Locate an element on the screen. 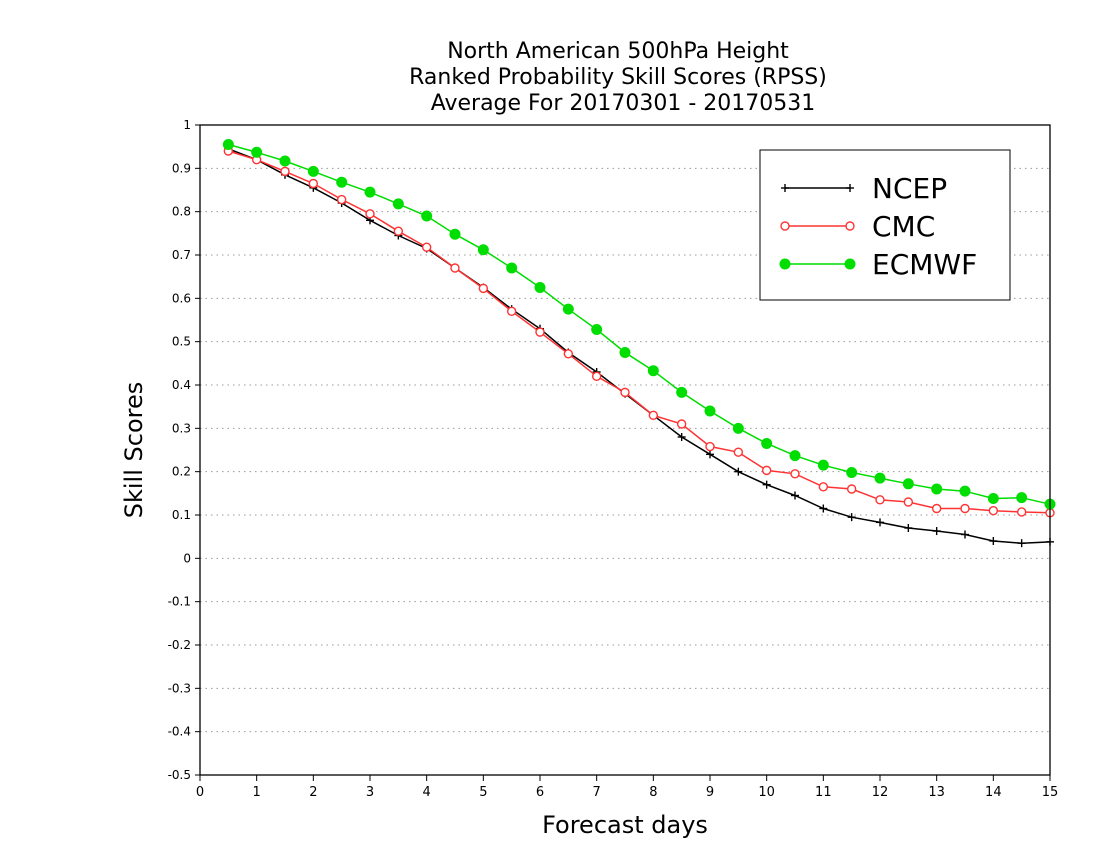  chart-title-line-1: North American 500hPa Height is located at coordinates (618, 51).